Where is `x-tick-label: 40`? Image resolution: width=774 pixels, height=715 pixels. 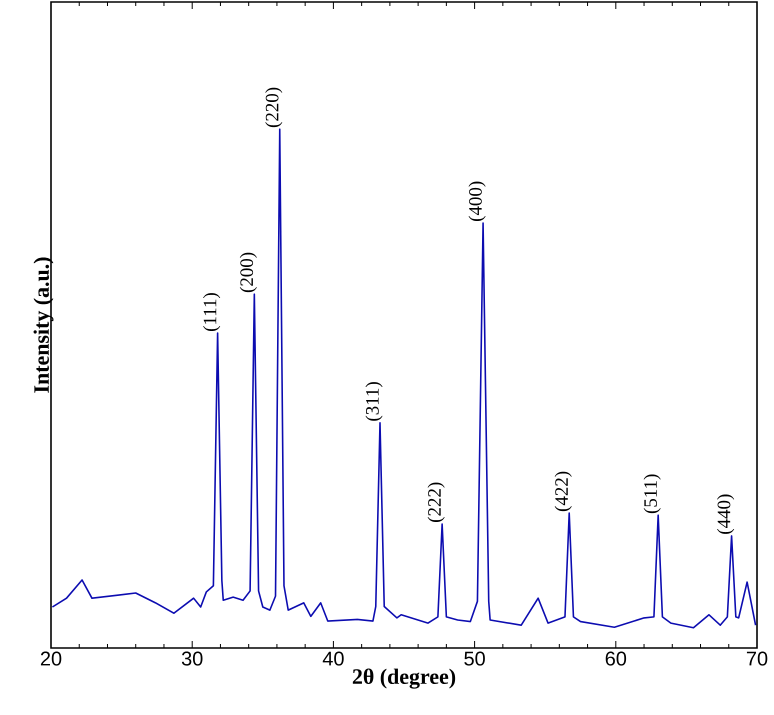 x-tick-label: 40 is located at coordinates (333, 659).